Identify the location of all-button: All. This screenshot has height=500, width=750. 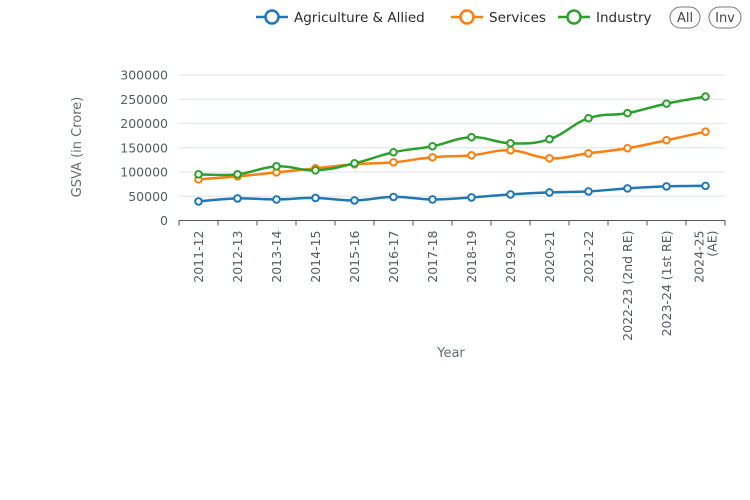
(685, 17).